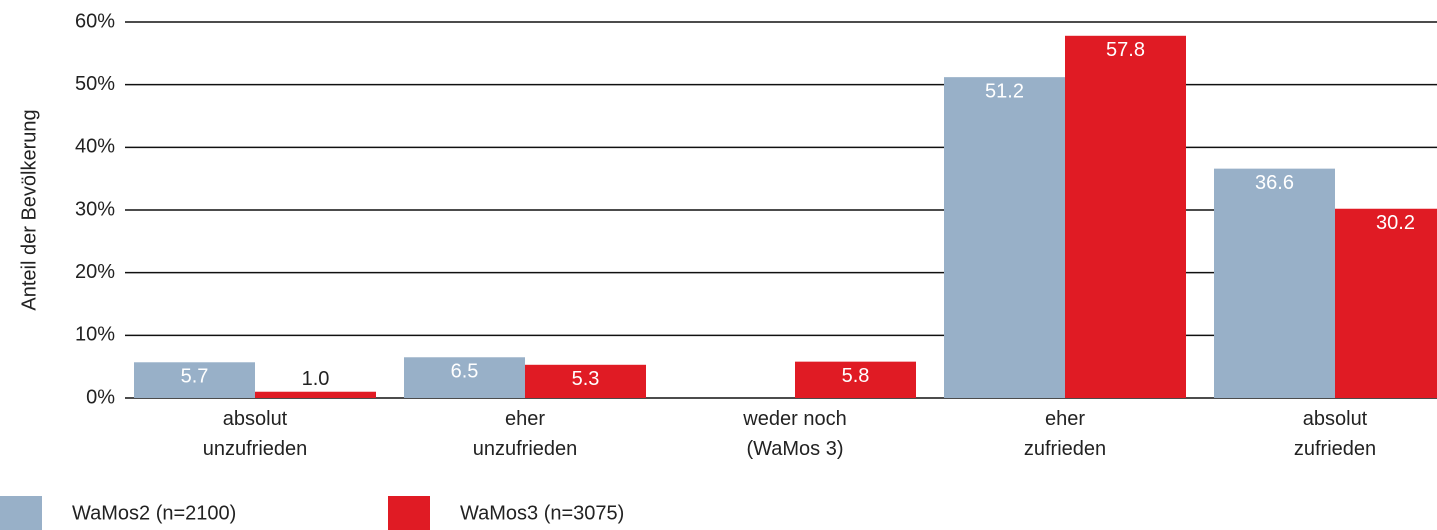 The width and height of the screenshot is (1437, 530). What do you see at coordinates (1274, 183) in the screenshot?
I see `data-label: 36.6` at bounding box center [1274, 183].